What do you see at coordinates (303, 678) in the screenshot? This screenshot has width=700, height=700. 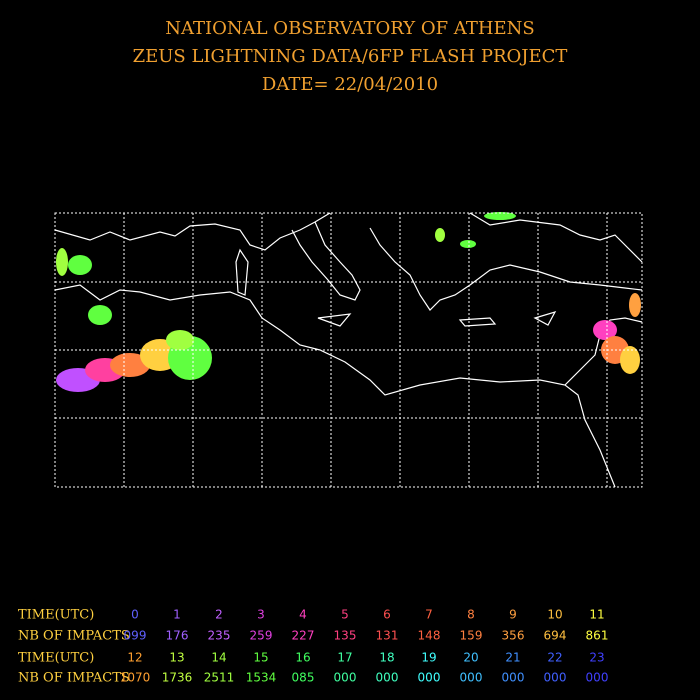 I see `impact-count: 085` at bounding box center [303, 678].